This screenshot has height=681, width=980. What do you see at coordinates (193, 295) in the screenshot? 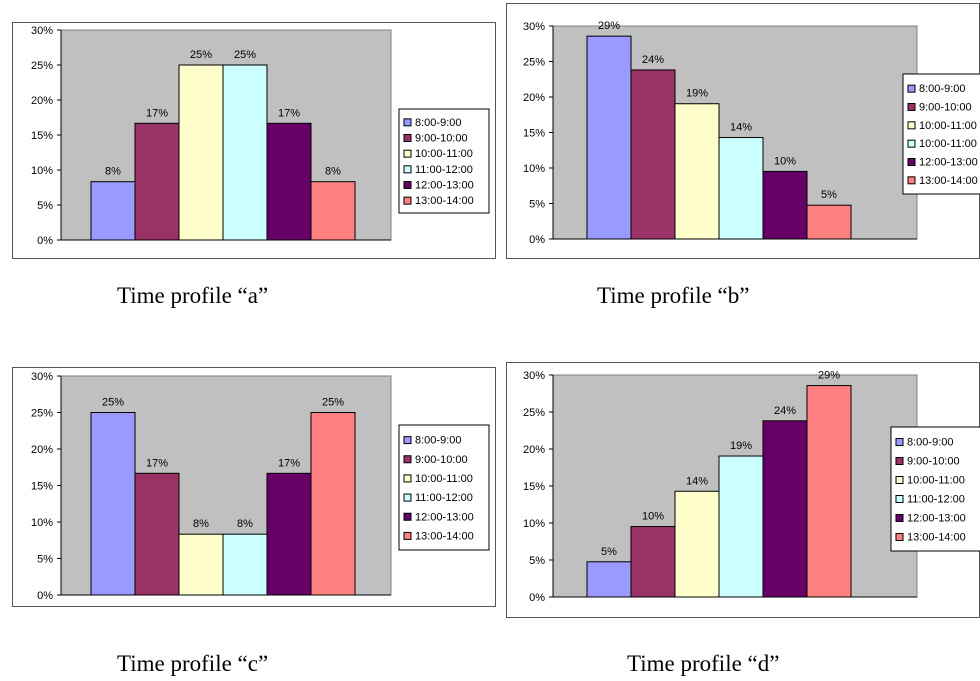
I see `caption-a: Time profile “a”` at bounding box center [193, 295].